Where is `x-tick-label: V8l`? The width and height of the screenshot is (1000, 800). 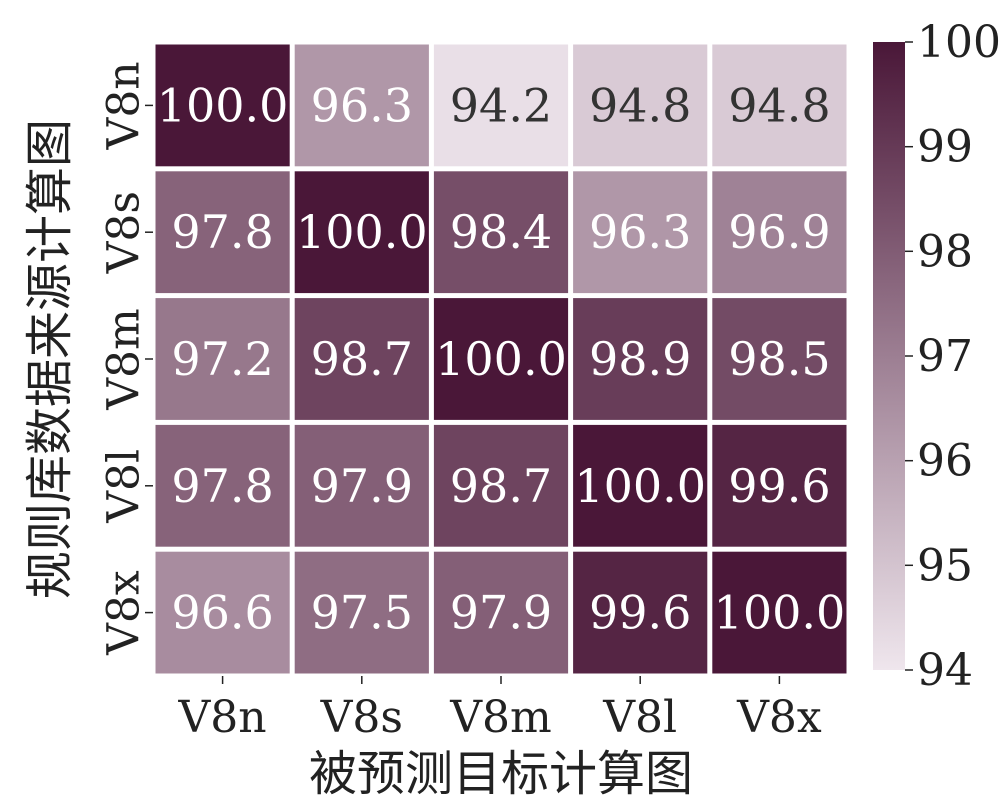 x-tick-label: V8l is located at coordinates (639, 717).